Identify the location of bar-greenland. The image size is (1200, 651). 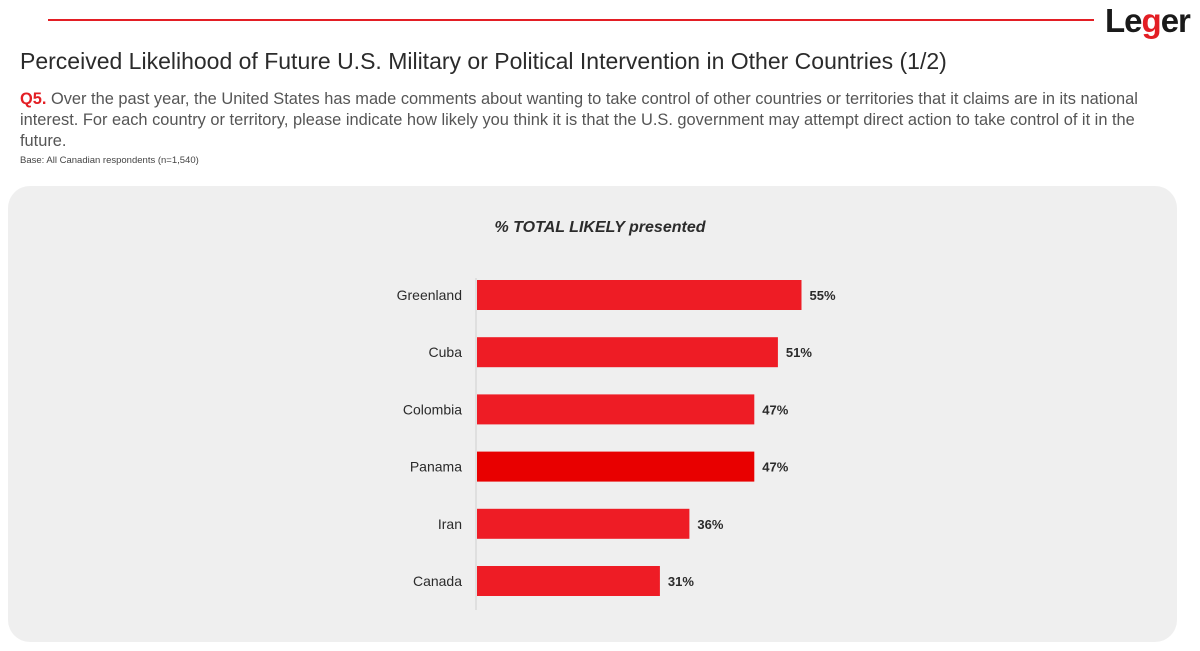
(639, 295).